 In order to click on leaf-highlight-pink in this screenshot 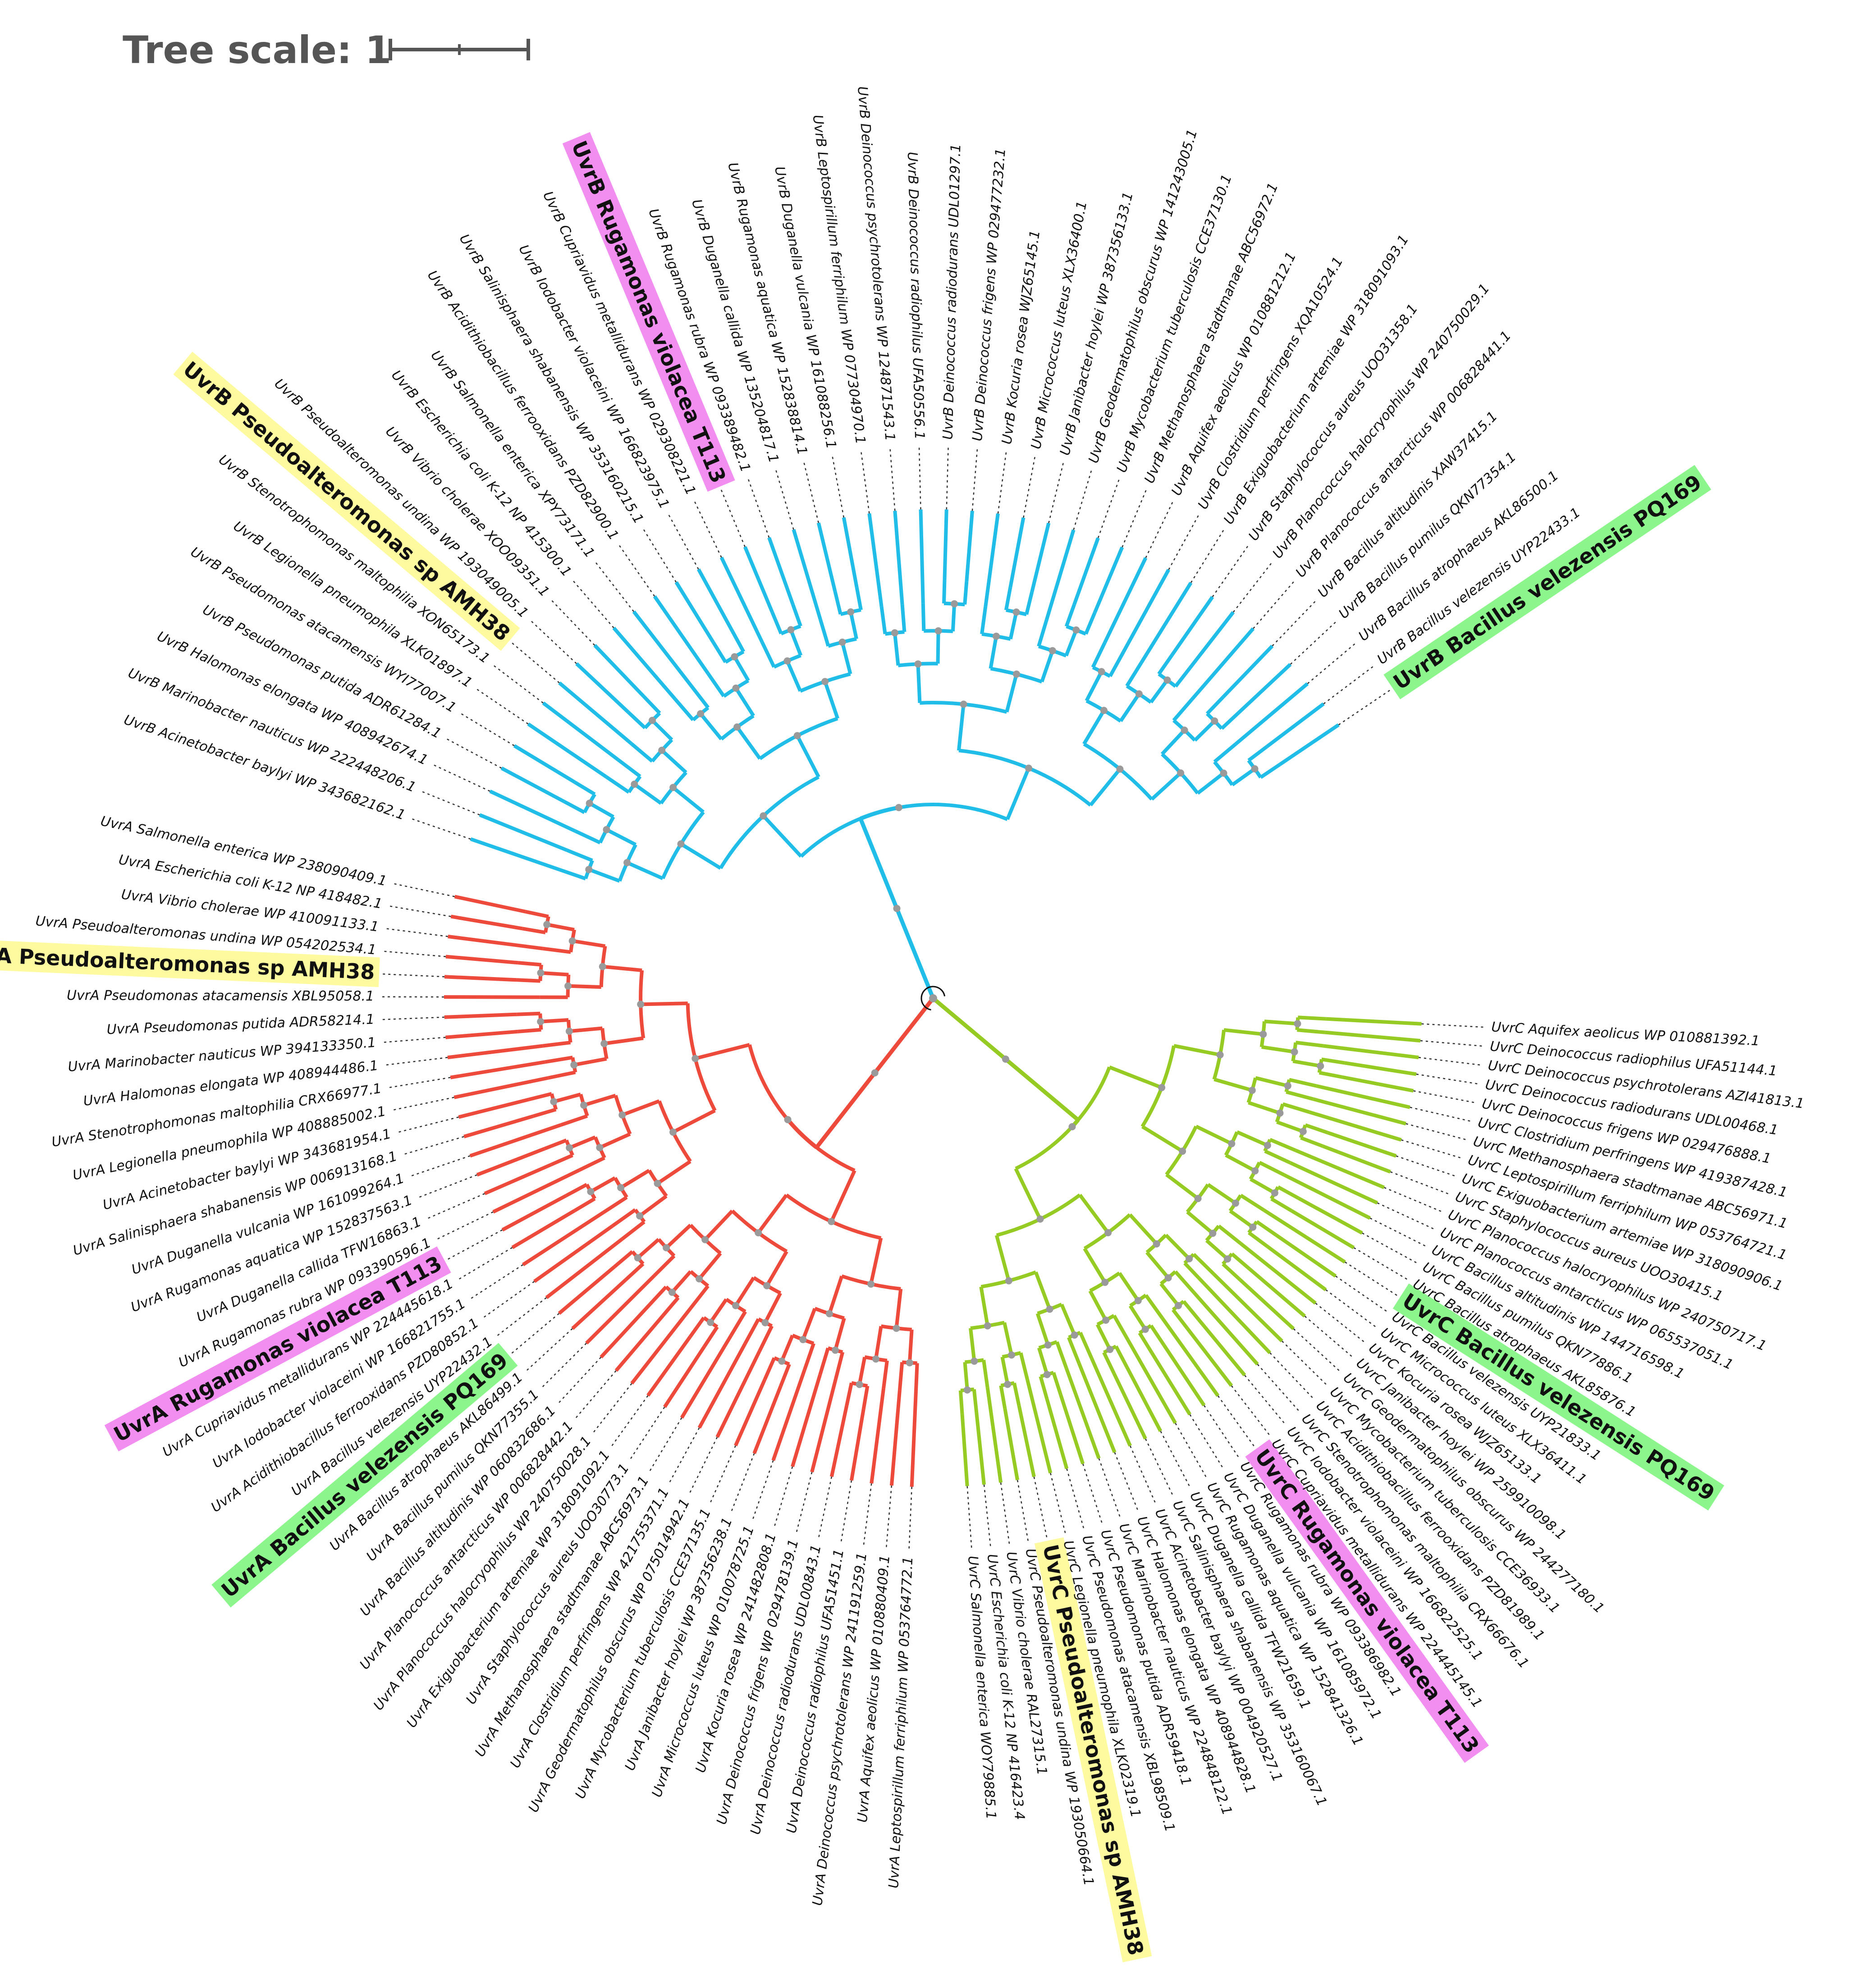, I will do `click(1367, 1601)`.